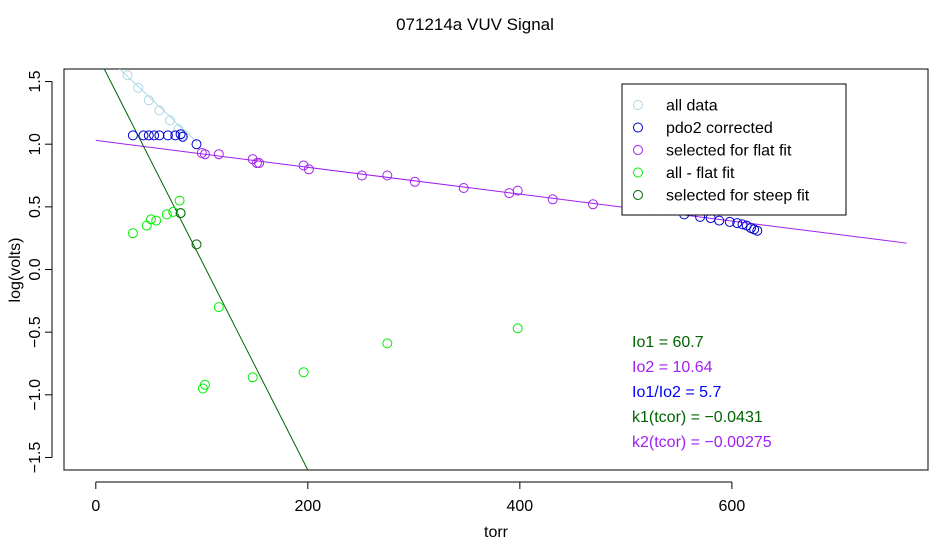  What do you see at coordinates (702, 442) in the screenshot?
I see `annotation-k2: k2(tcor) = −0.00275` at bounding box center [702, 442].